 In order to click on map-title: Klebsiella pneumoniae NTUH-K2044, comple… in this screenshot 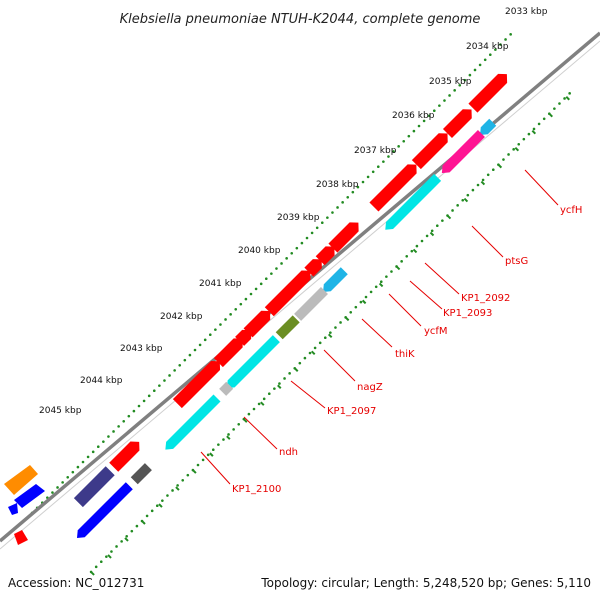, I will do `click(300, 19)`.